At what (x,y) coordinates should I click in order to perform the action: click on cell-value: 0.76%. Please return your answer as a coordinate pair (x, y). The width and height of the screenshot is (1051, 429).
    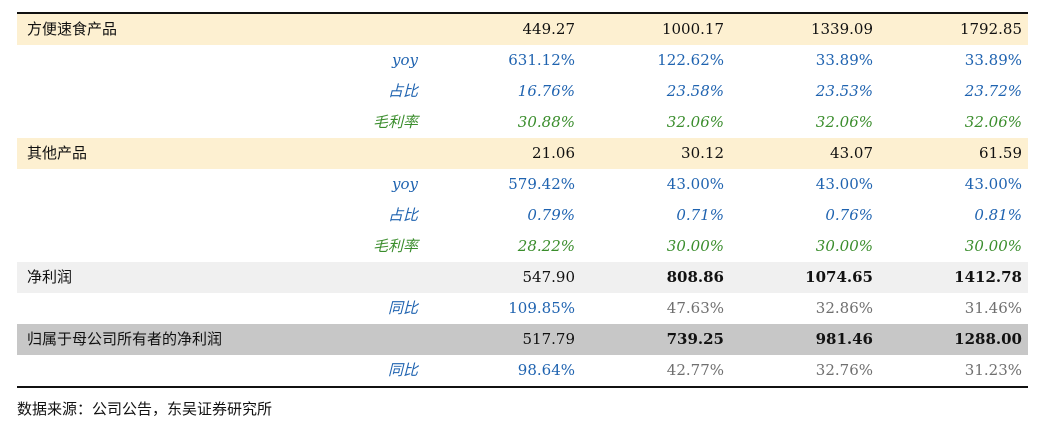
    Looking at the image, I should click on (849, 215).